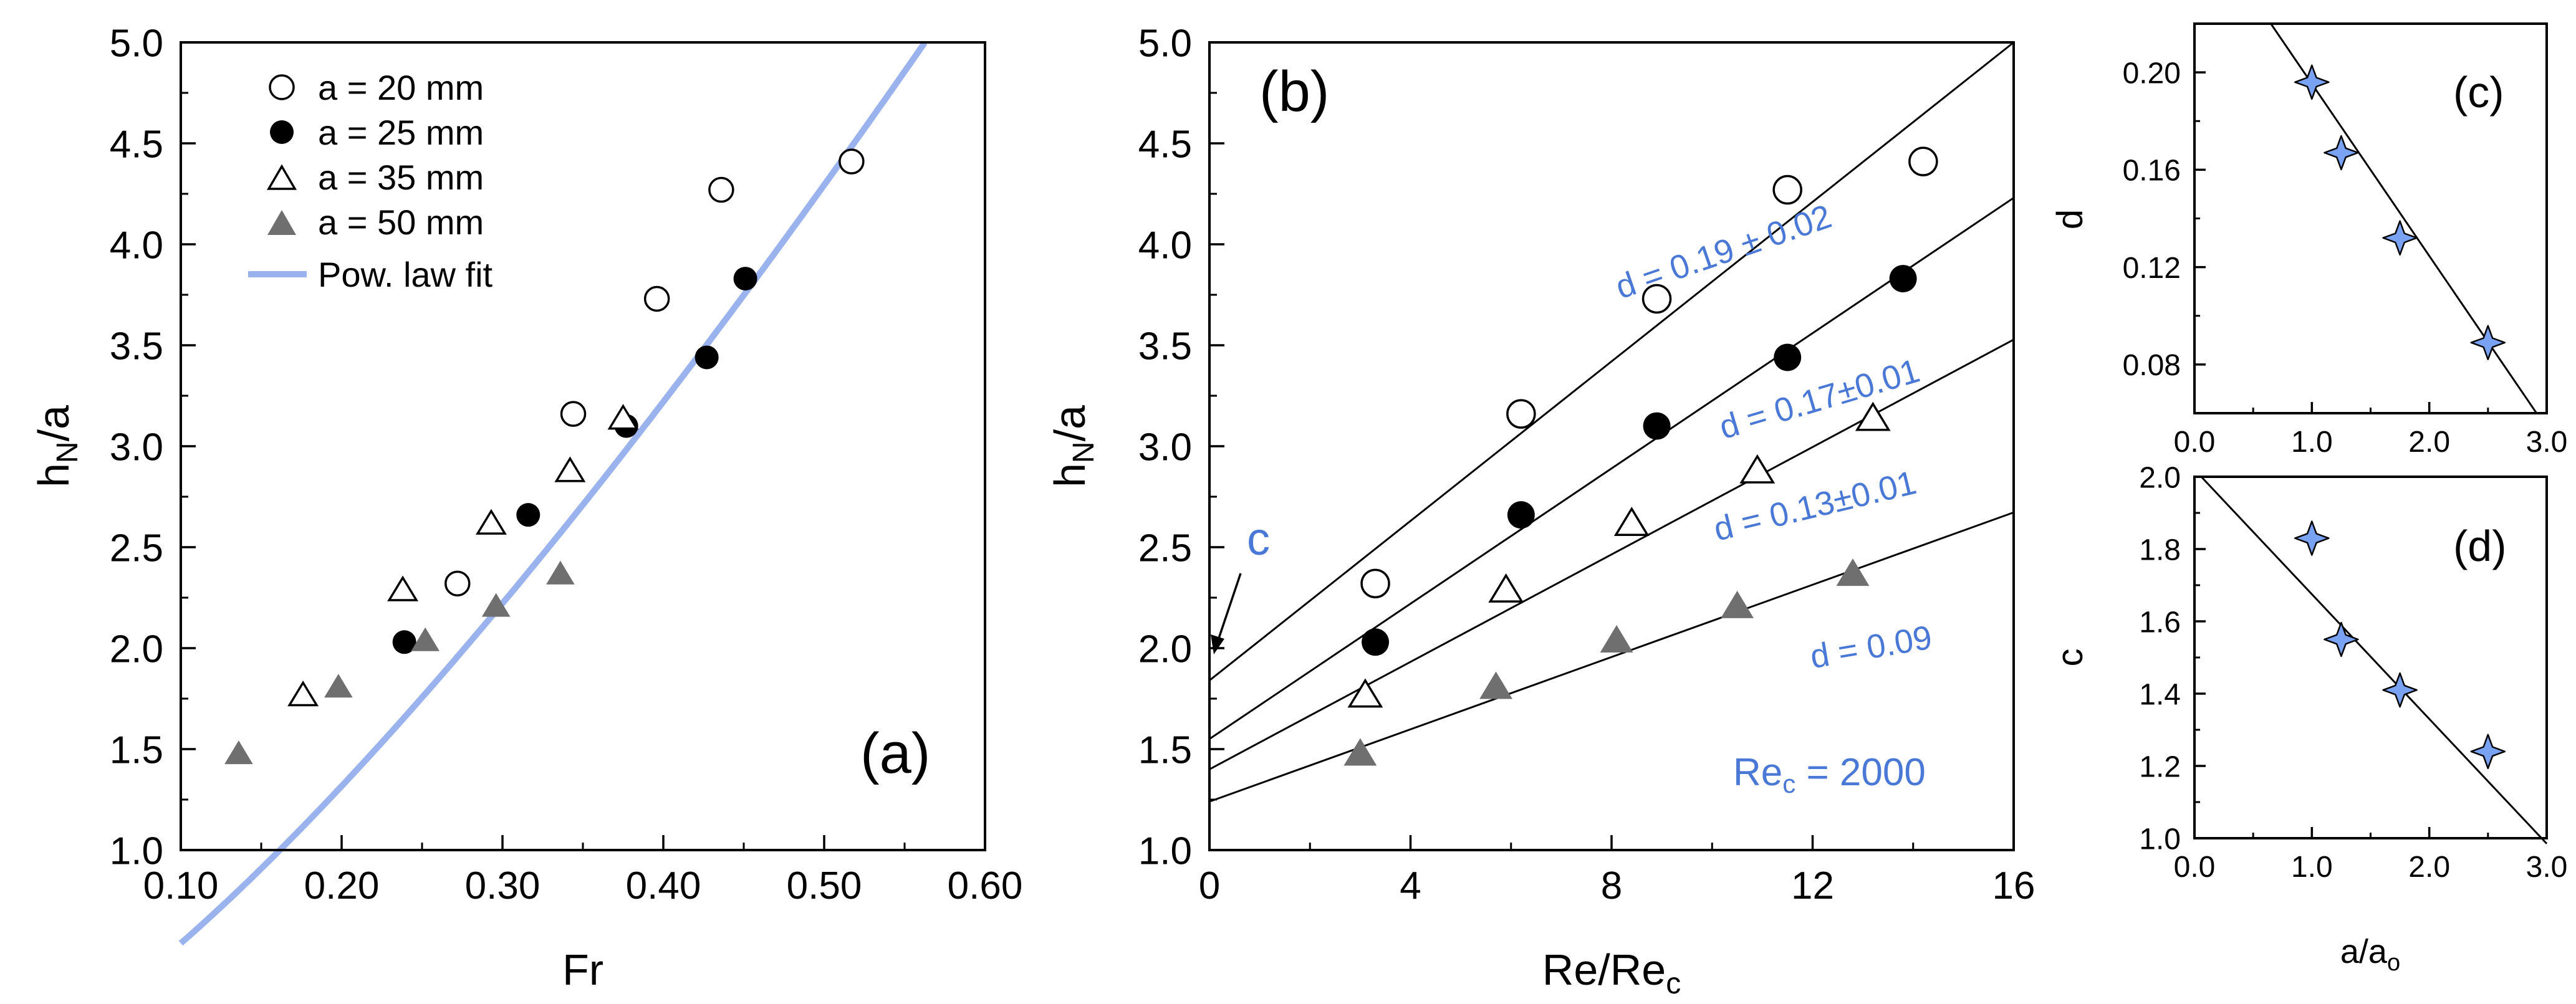  What do you see at coordinates (1209, 885) in the screenshot?
I see `b-x-tick-label: 0` at bounding box center [1209, 885].